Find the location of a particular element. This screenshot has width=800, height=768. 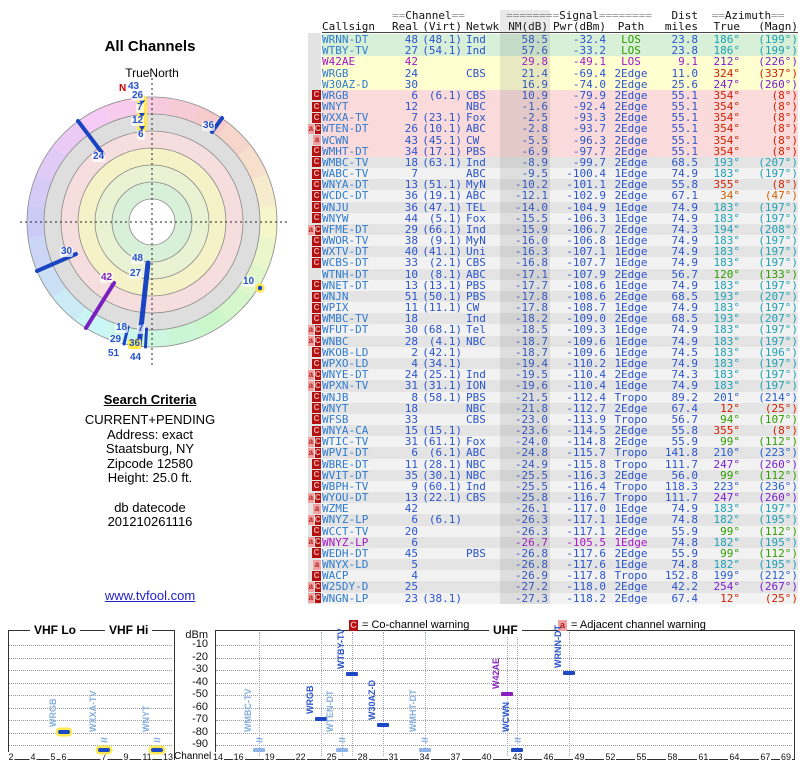

cell: WNYZ-LP is located at coordinates (345, 520).